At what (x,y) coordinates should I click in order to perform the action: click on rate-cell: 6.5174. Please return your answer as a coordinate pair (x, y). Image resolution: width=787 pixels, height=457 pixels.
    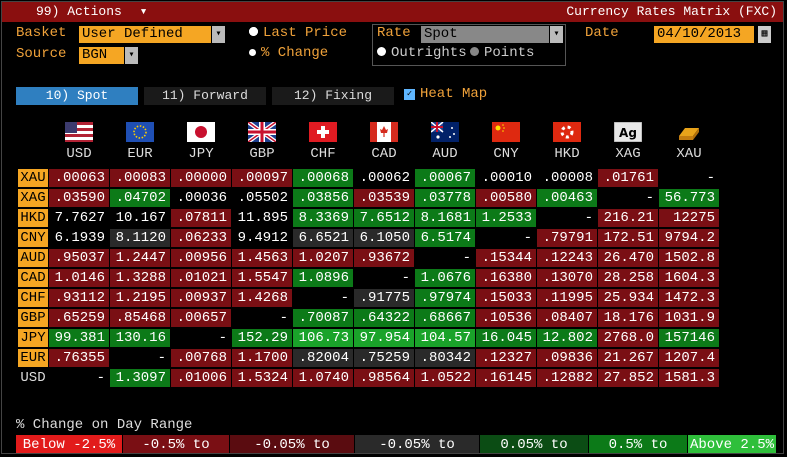
    Looking at the image, I should click on (445, 238).